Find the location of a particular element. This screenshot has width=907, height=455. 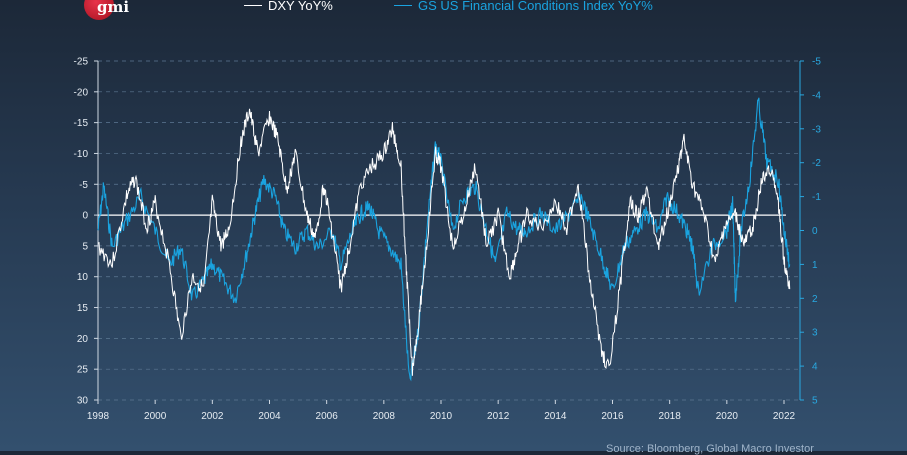

logo-text: gmi is located at coordinates (113, 8).